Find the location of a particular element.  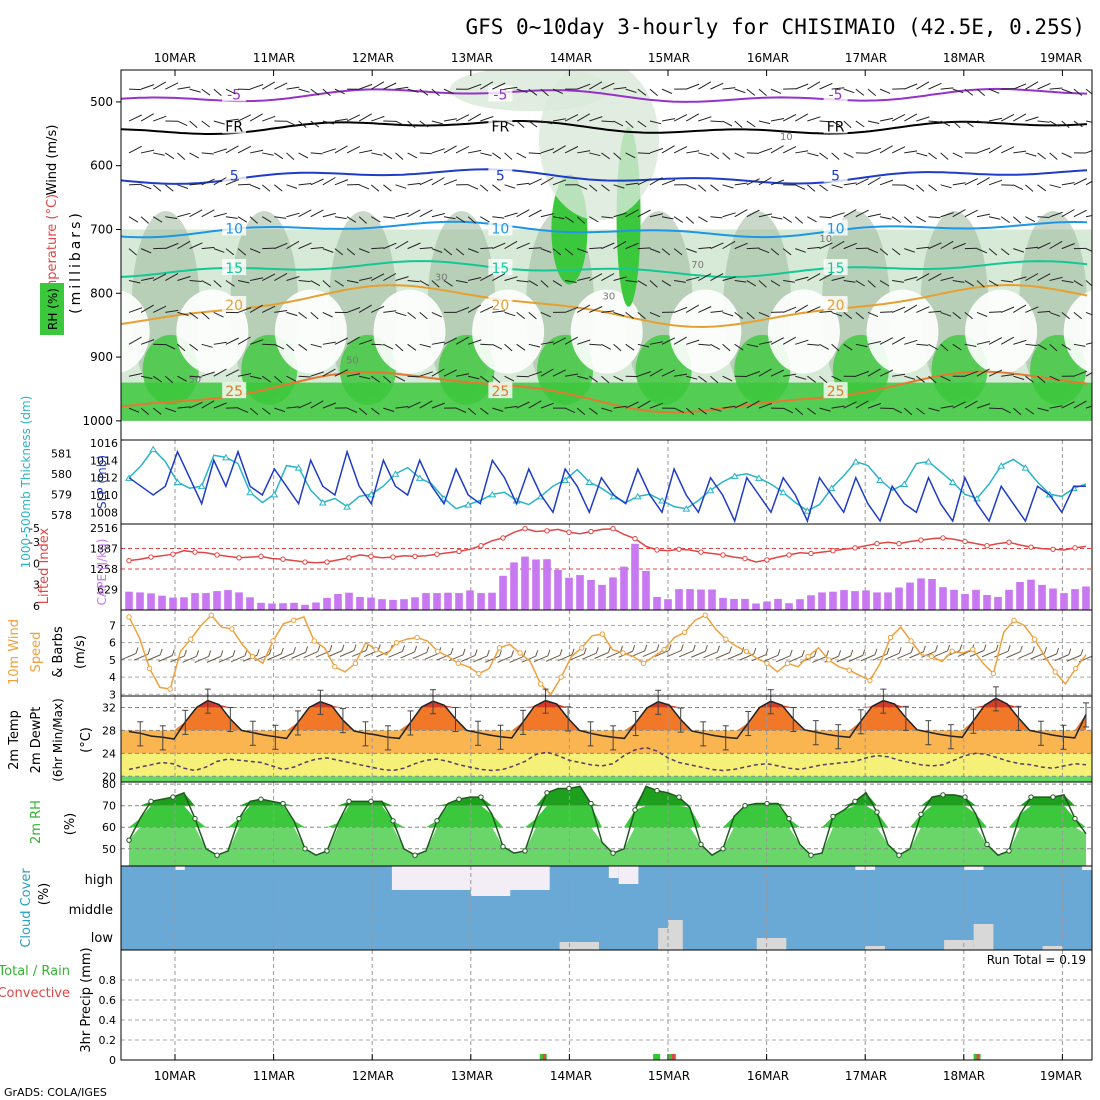

top-date-label: 12MAR is located at coordinates (373, 58).